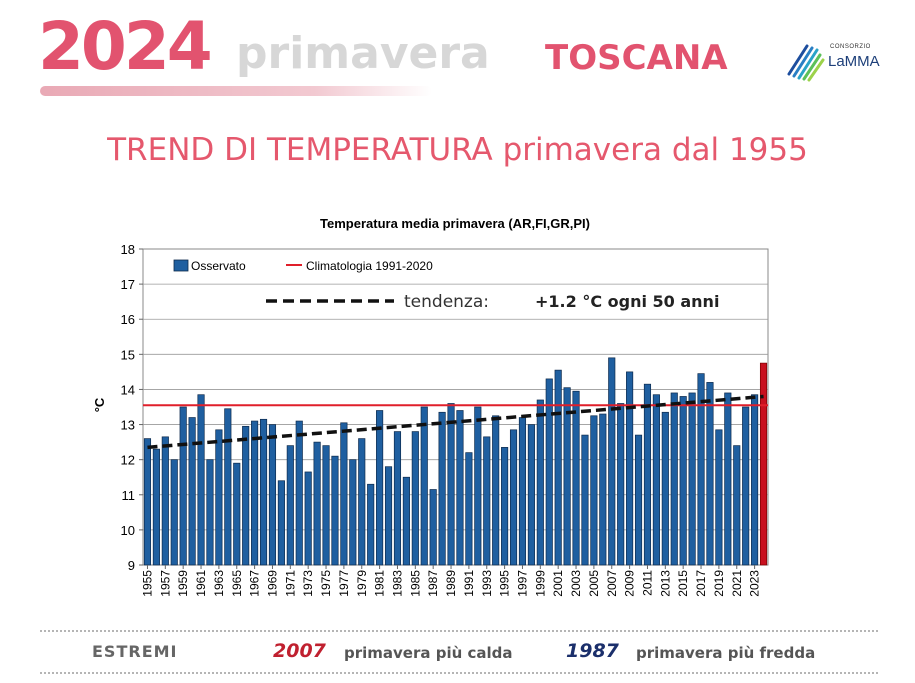 This screenshot has height=683, width=915. I want to click on bar-2003, so click(576, 478).